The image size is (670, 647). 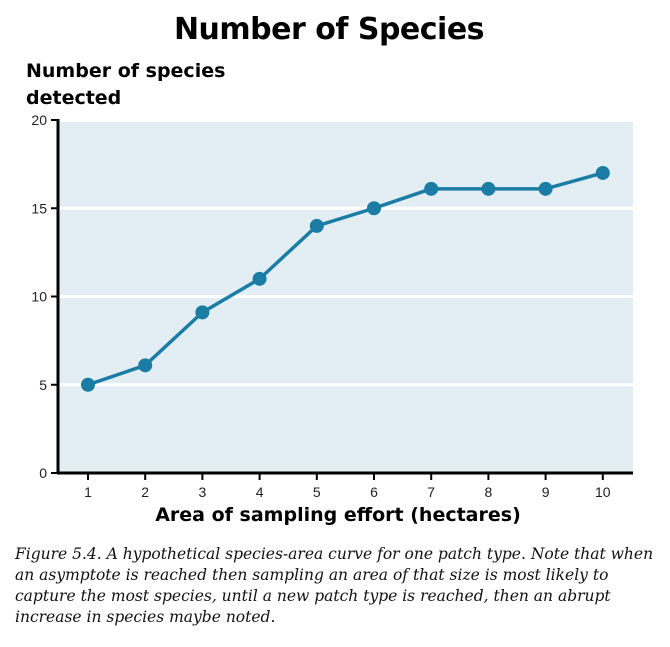 I want to click on y-tick-label: 20, so click(x=39, y=120).